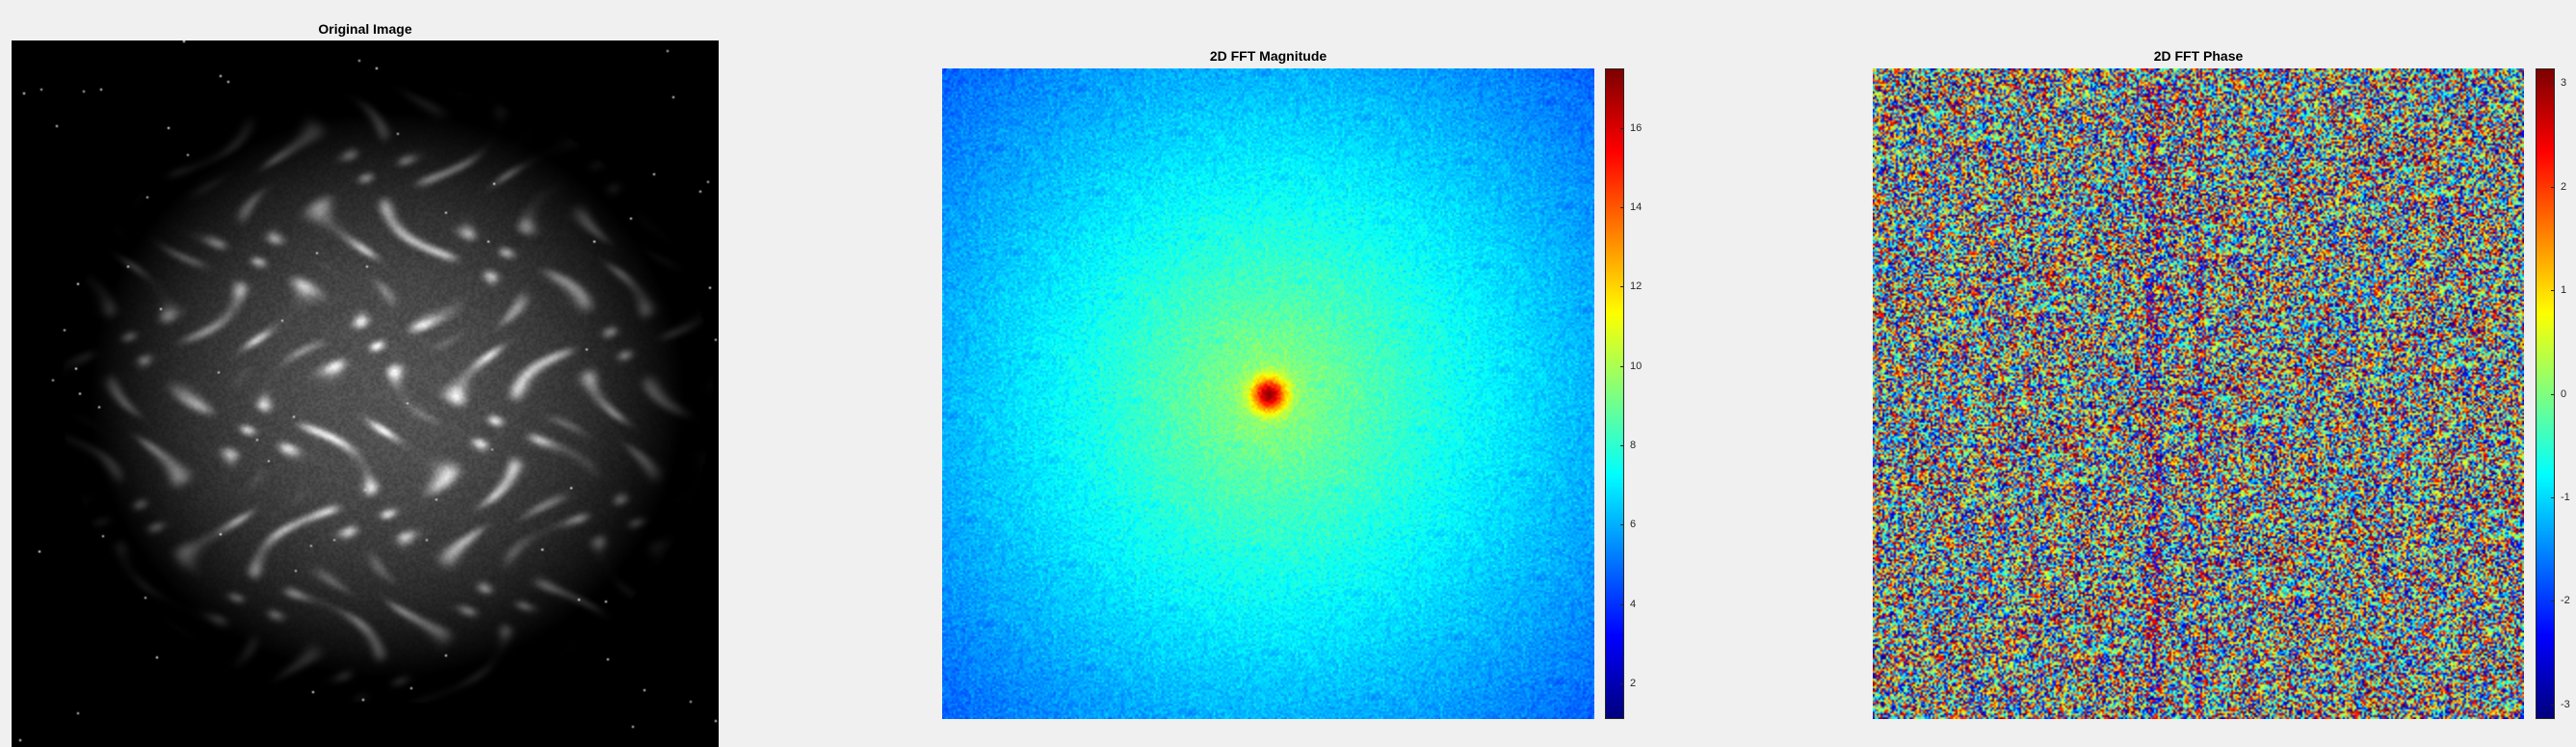  Describe the element at coordinates (2565, 600) in the screenshot. I see `fft-phase-colorbar-tick-label: -2` at that location.